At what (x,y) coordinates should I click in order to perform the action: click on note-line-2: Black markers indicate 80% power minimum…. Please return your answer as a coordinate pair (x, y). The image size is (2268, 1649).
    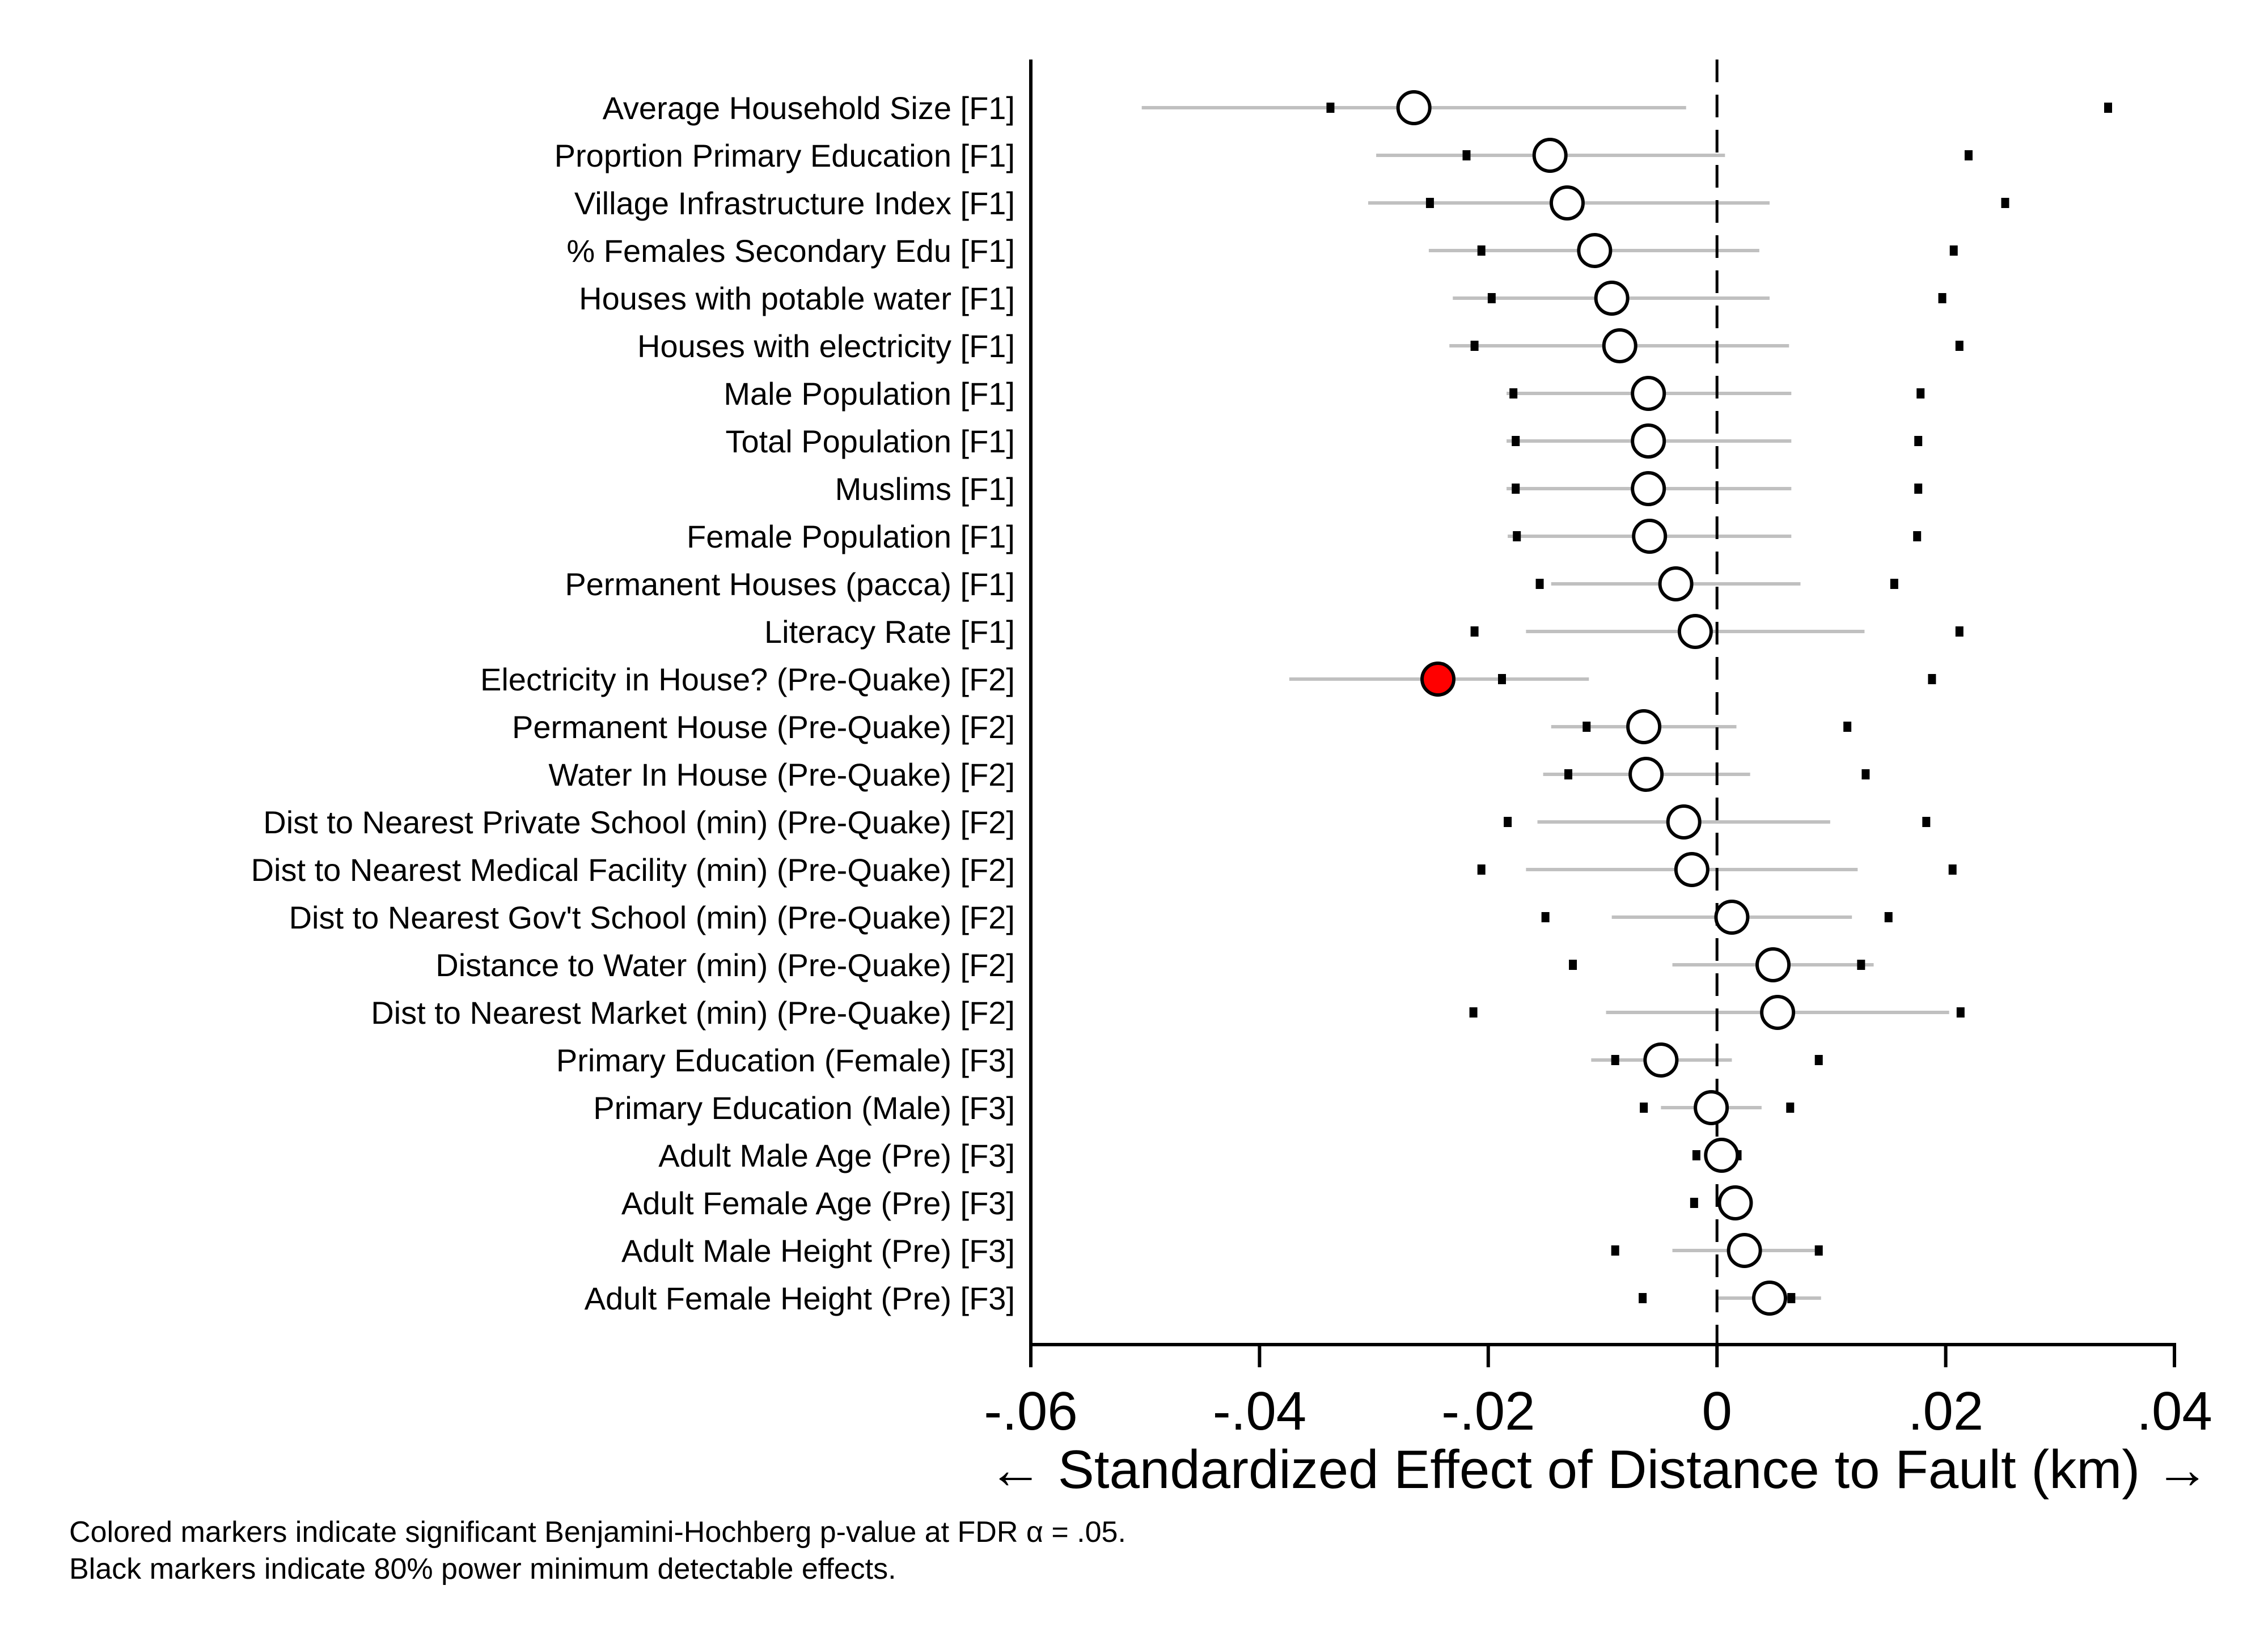
    Looking at the image, I should click on (482, 1569).